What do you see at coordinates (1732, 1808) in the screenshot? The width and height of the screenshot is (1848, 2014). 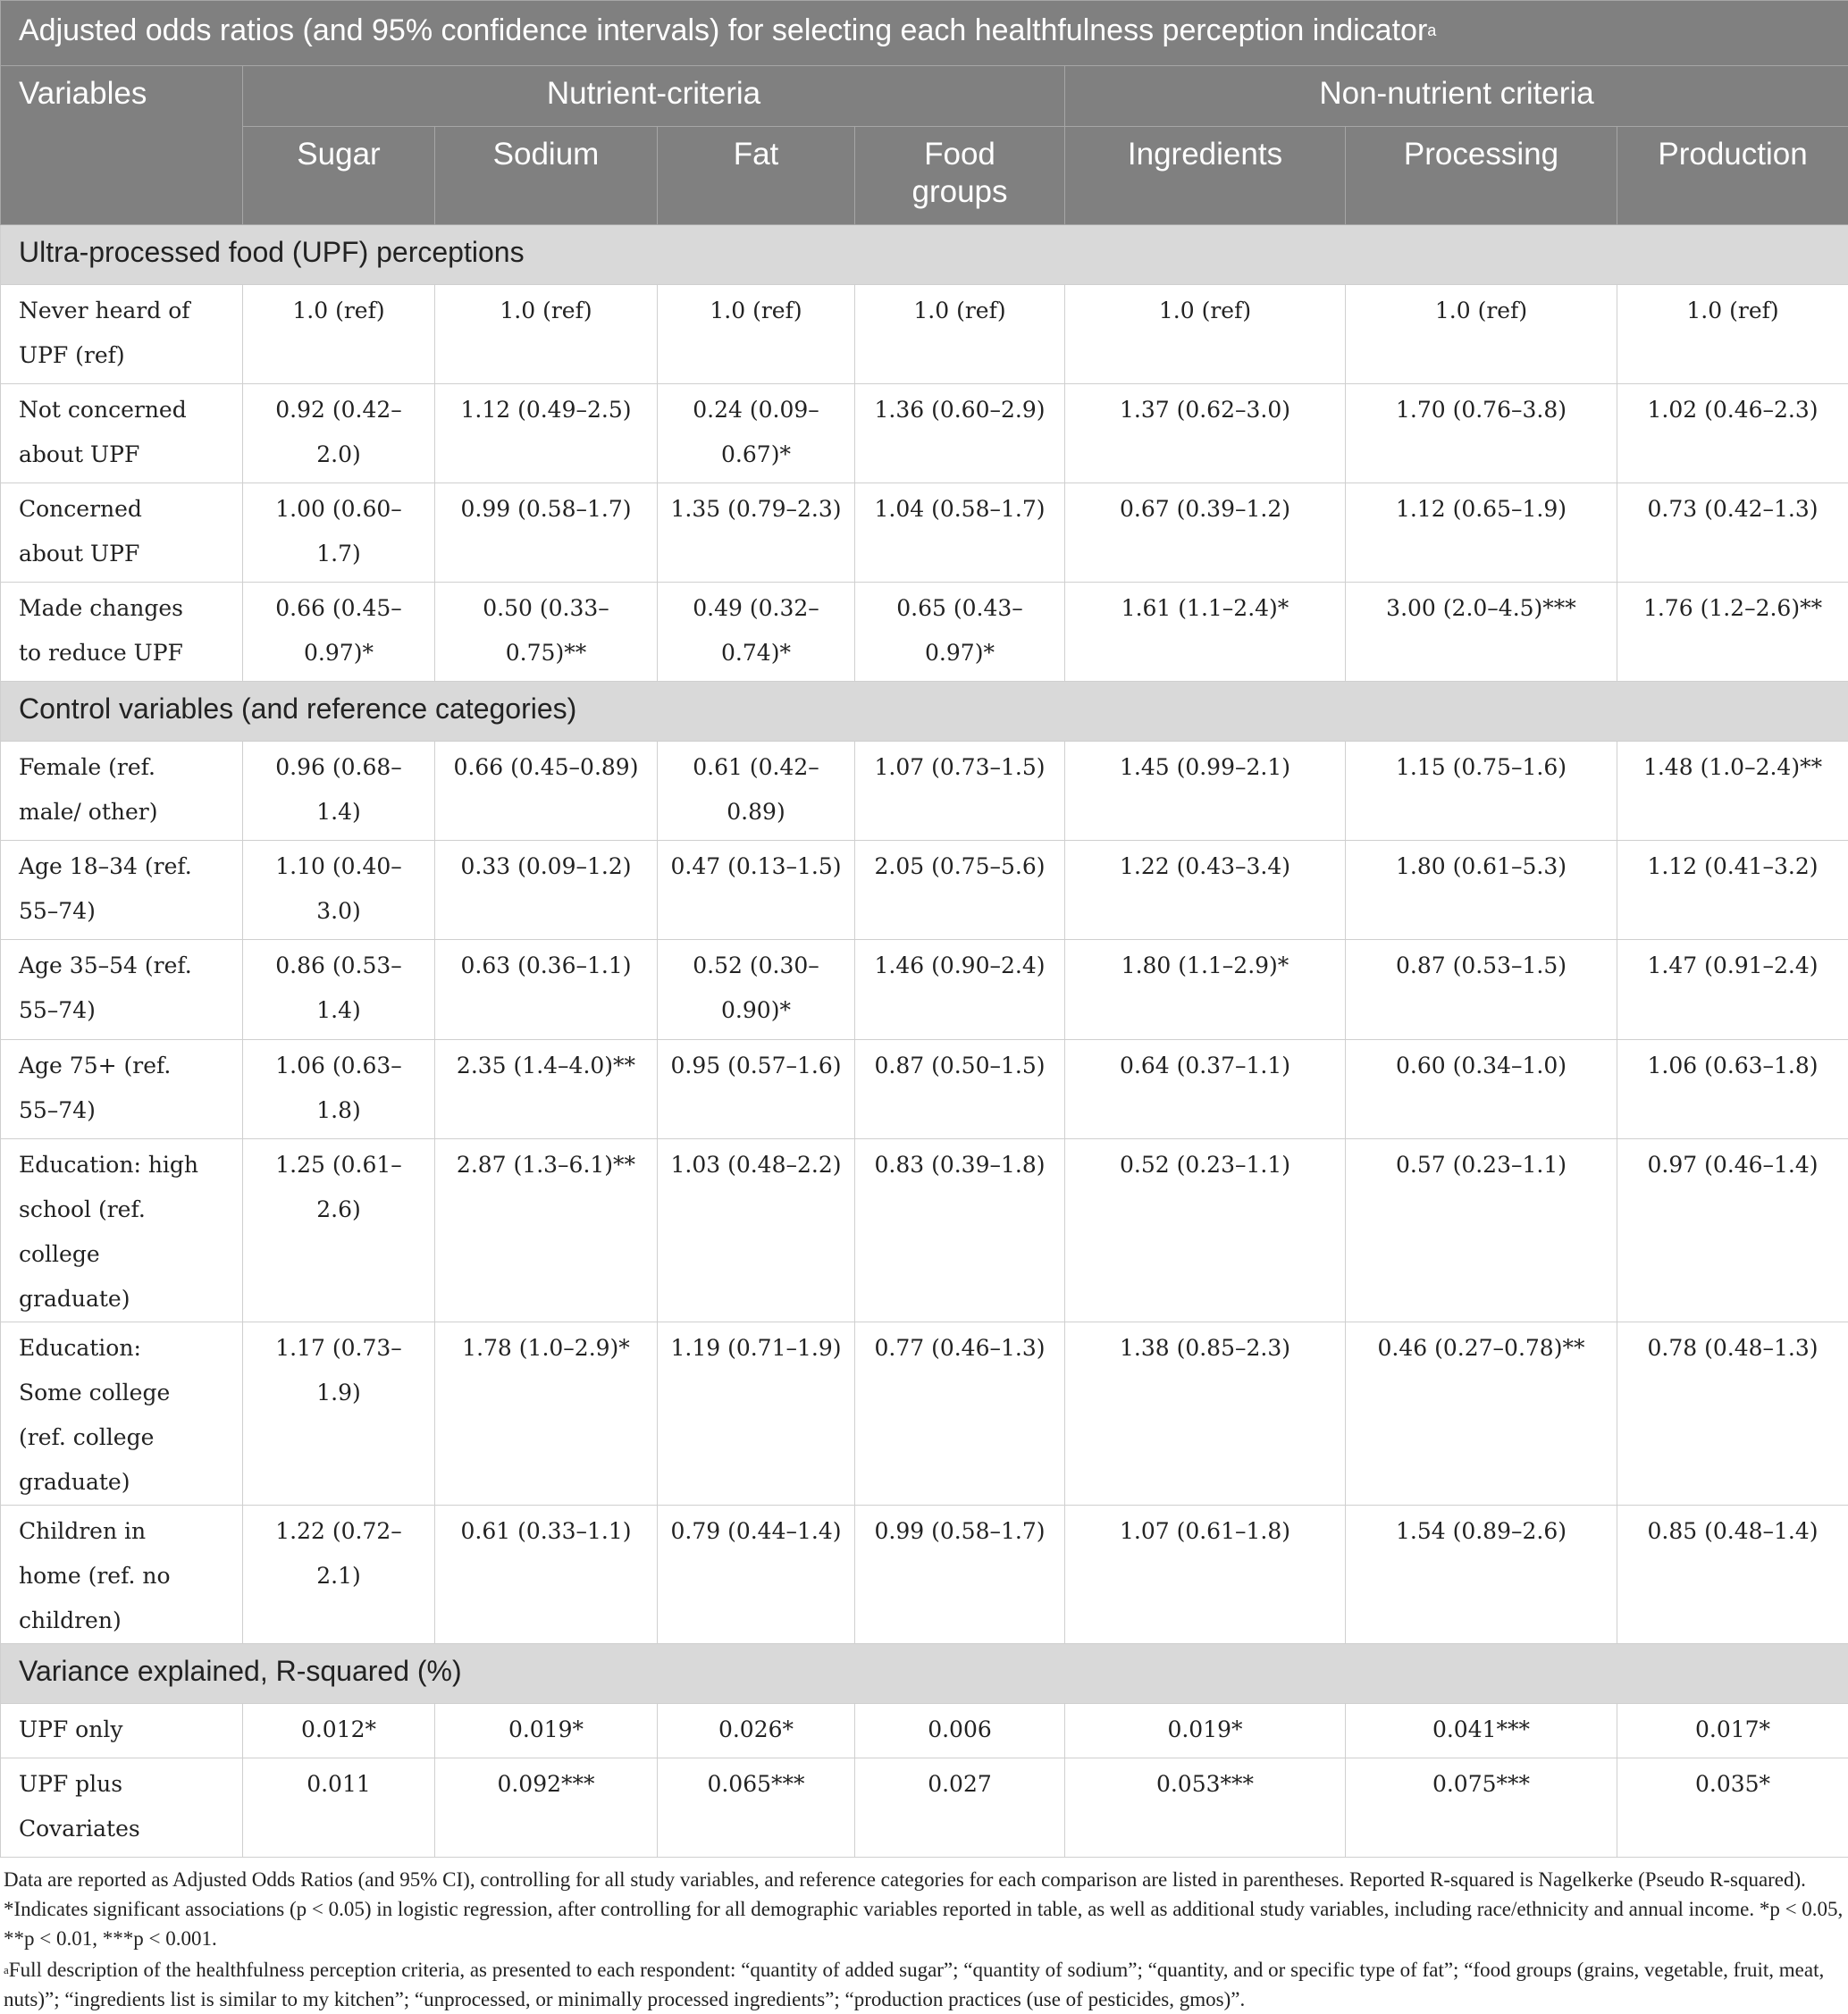 I see `cell: 0.035*` at bounding box center [1732, 1808].